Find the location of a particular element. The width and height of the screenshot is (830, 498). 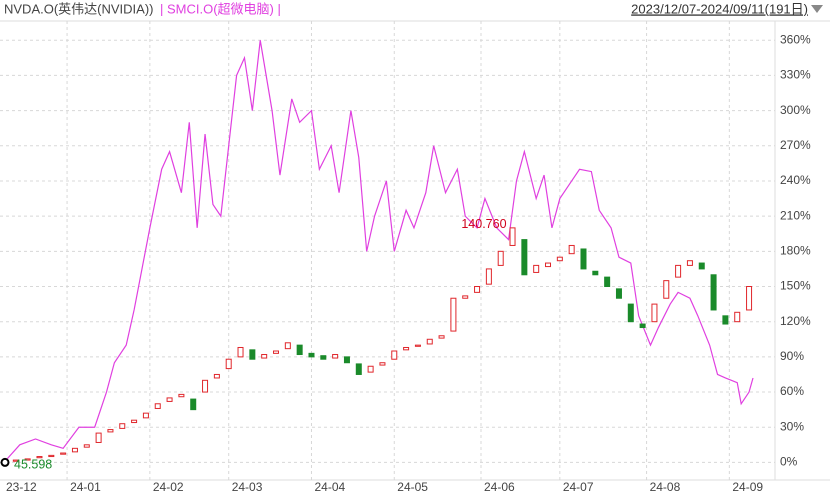

legend-smci: | SMCI.O(超微电脑) | is located at coordinates (220, 8).